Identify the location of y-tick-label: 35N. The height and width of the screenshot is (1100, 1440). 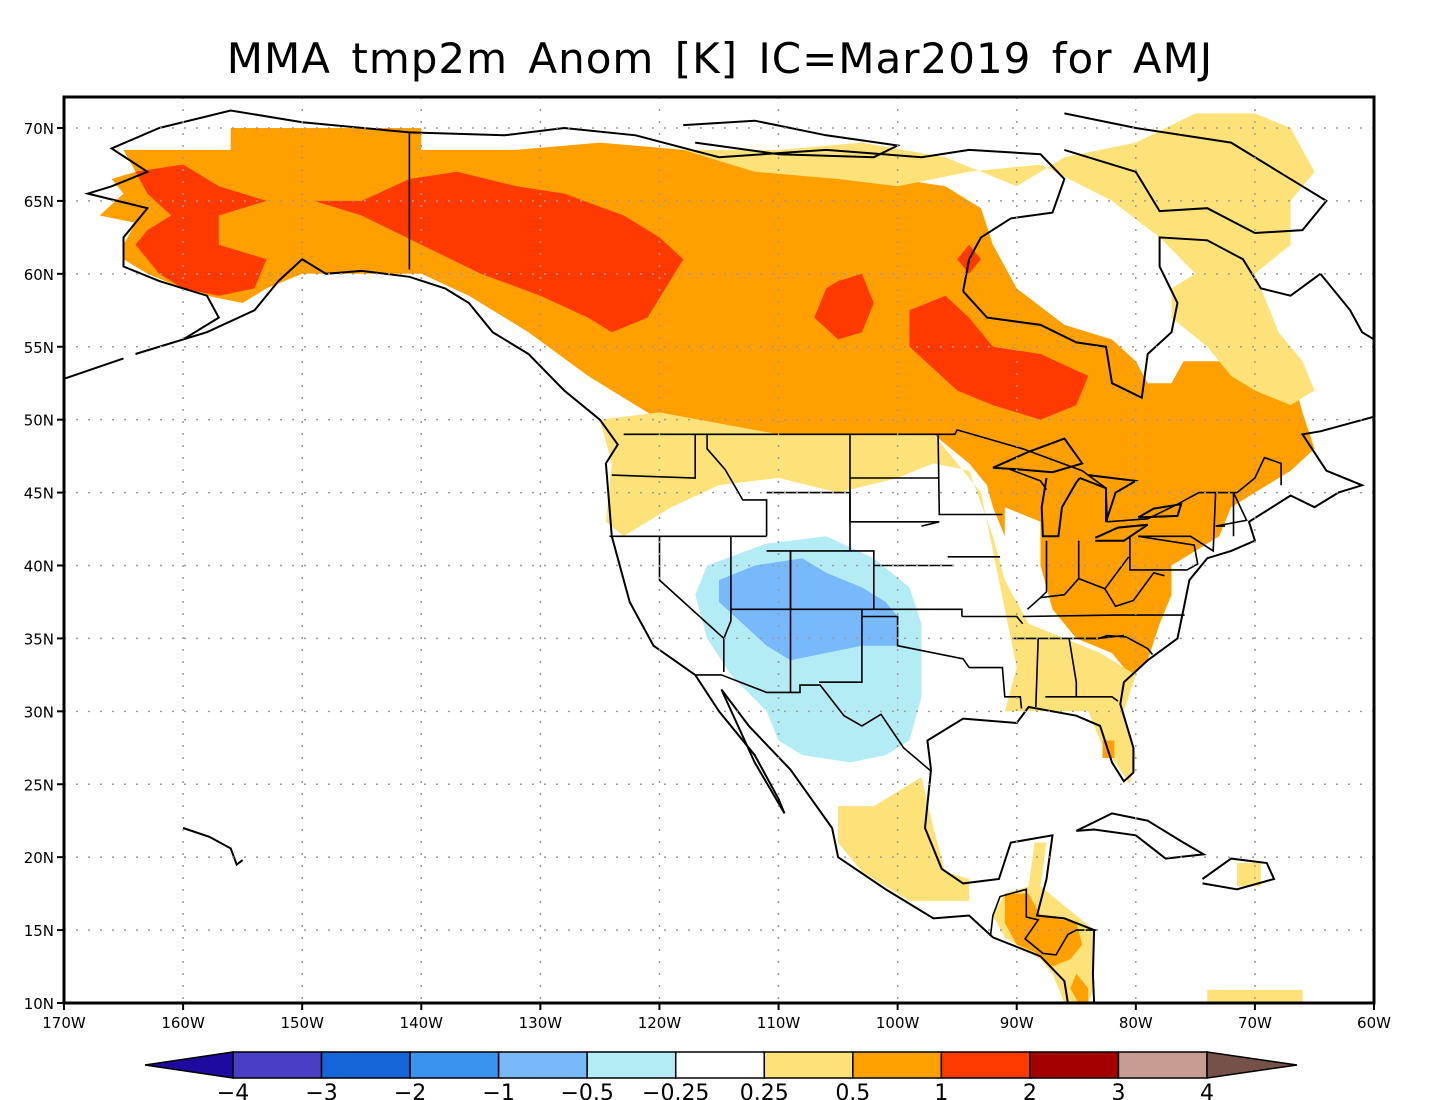
(39, 639).